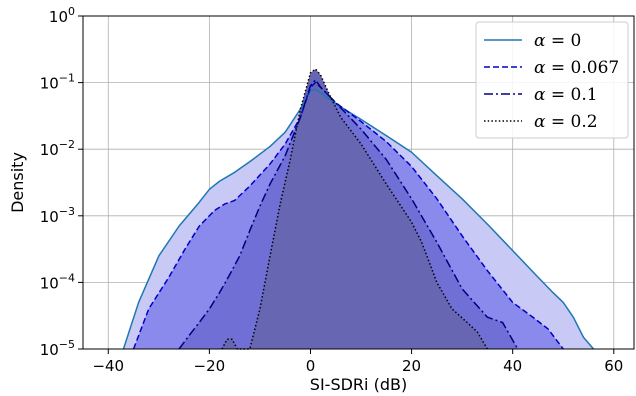  Describe the element at coordinates (57, 82) in the screenshot. I see `y-tick-label-4: 10⁻¹` at that location.